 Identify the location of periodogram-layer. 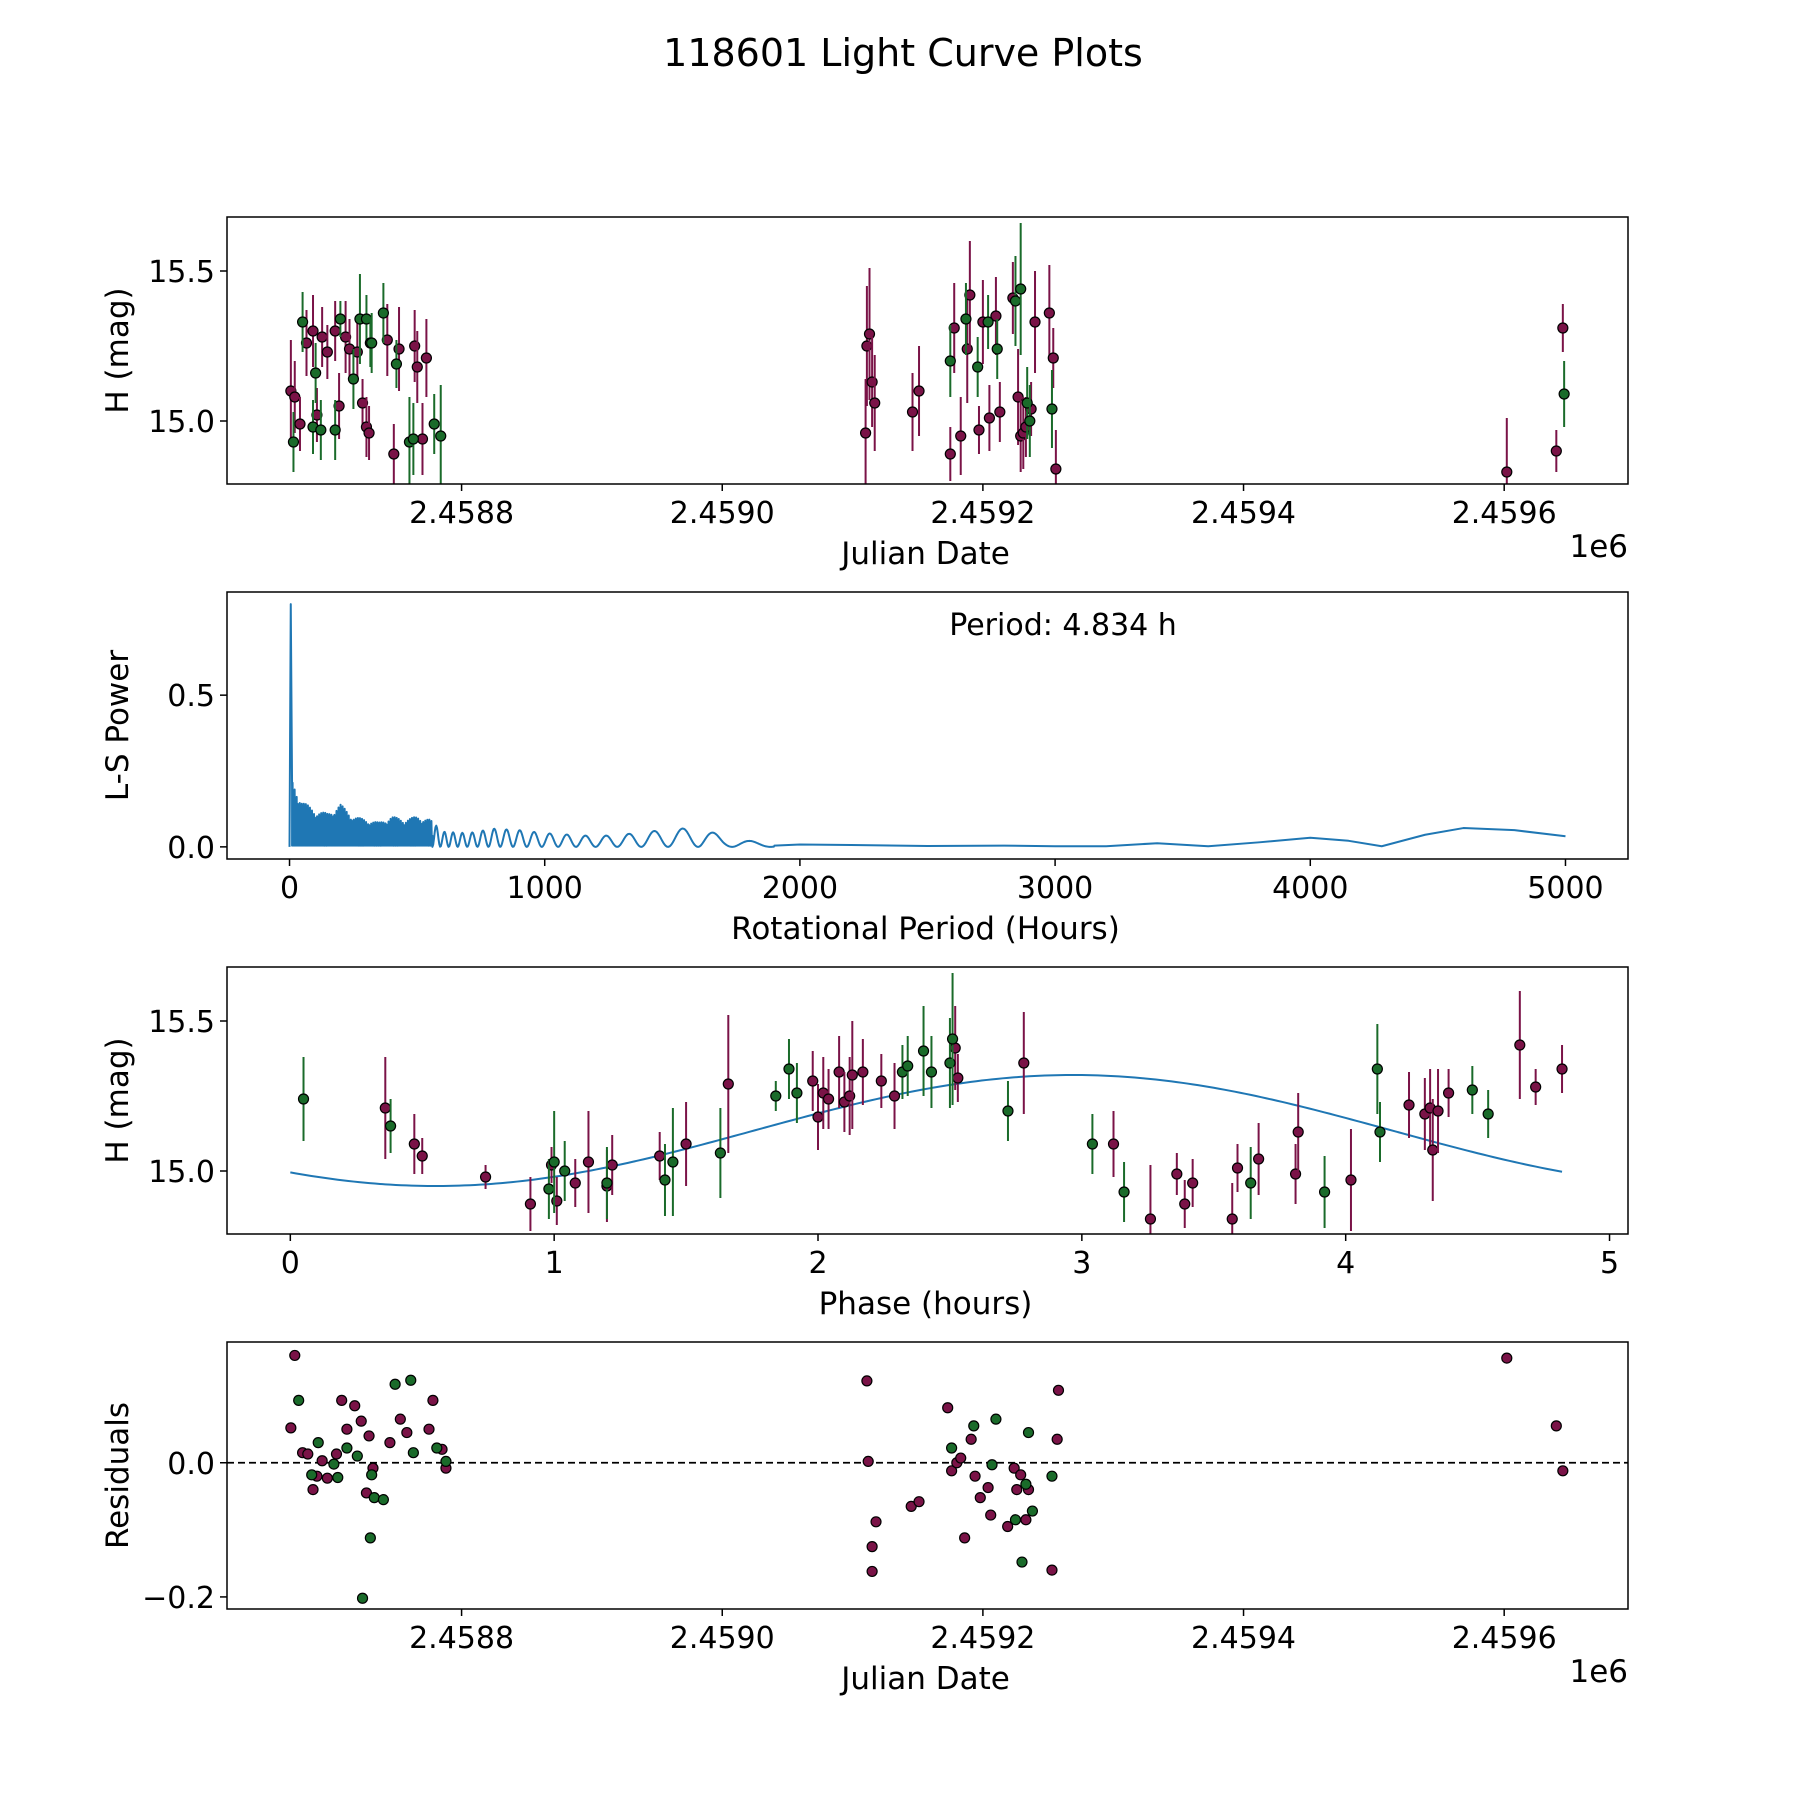
(927, 725).